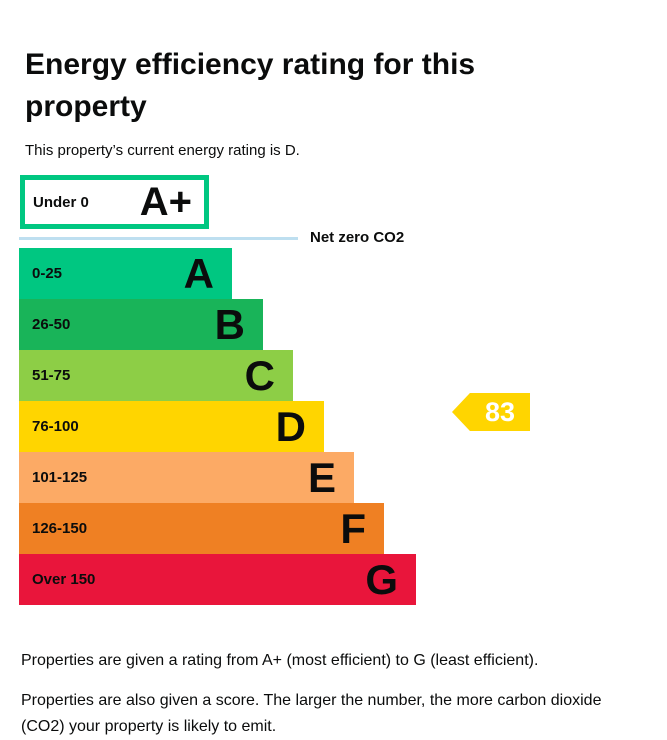 Image resolution: width=667 pixels, height=740 pixels. I want to click on band-range-label: 101-125, so click(60, 477).